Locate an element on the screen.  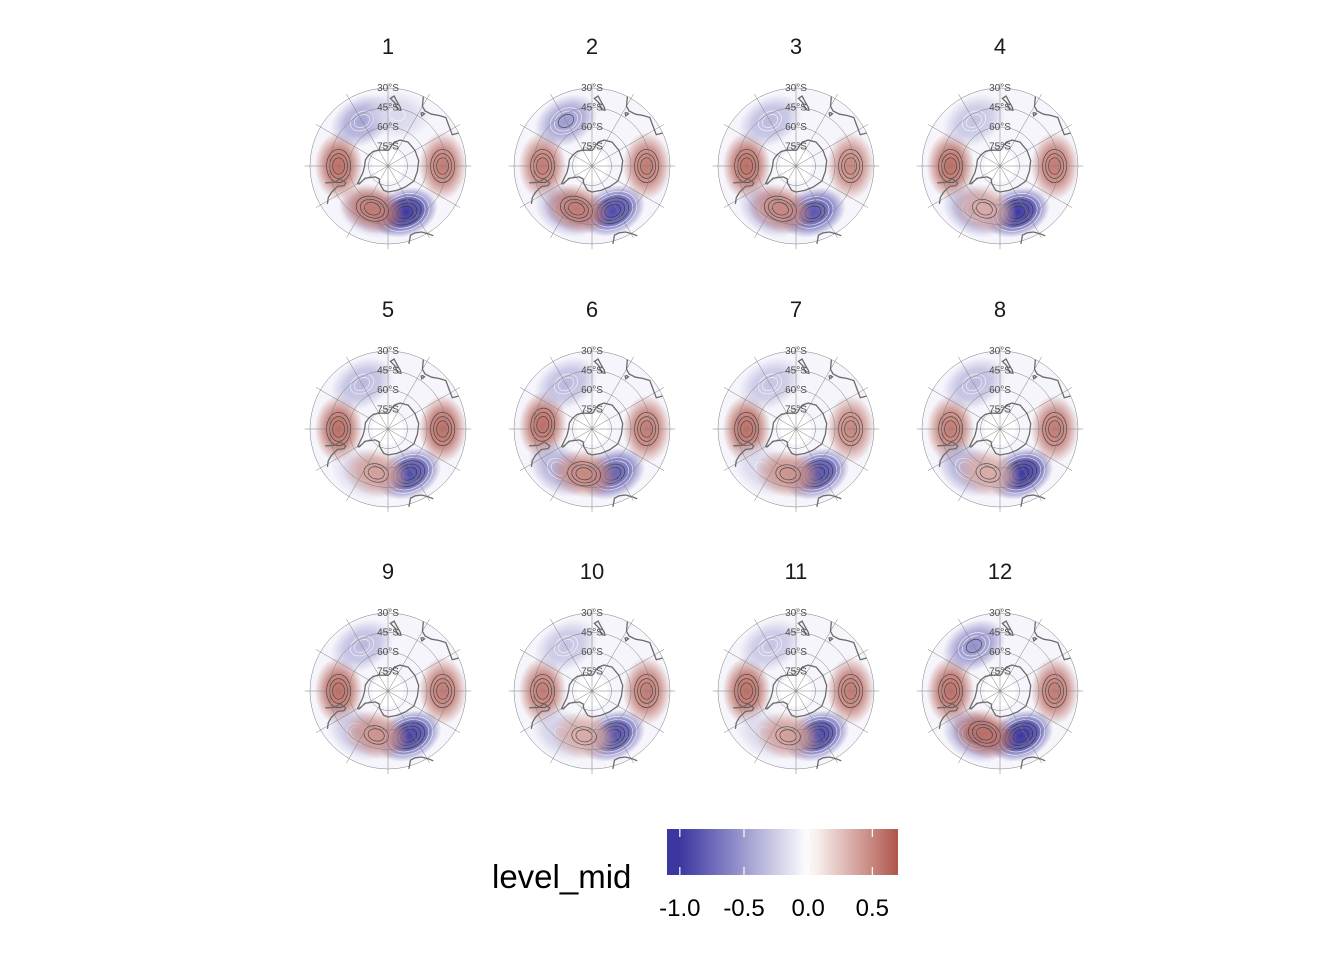
facet-title: 11 is located at coordinates (796, 571).